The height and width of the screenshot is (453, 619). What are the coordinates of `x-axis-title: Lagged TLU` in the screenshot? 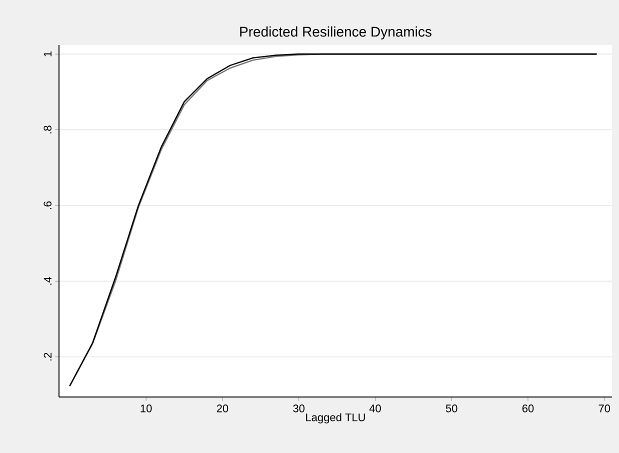 It's located at (335, 418).